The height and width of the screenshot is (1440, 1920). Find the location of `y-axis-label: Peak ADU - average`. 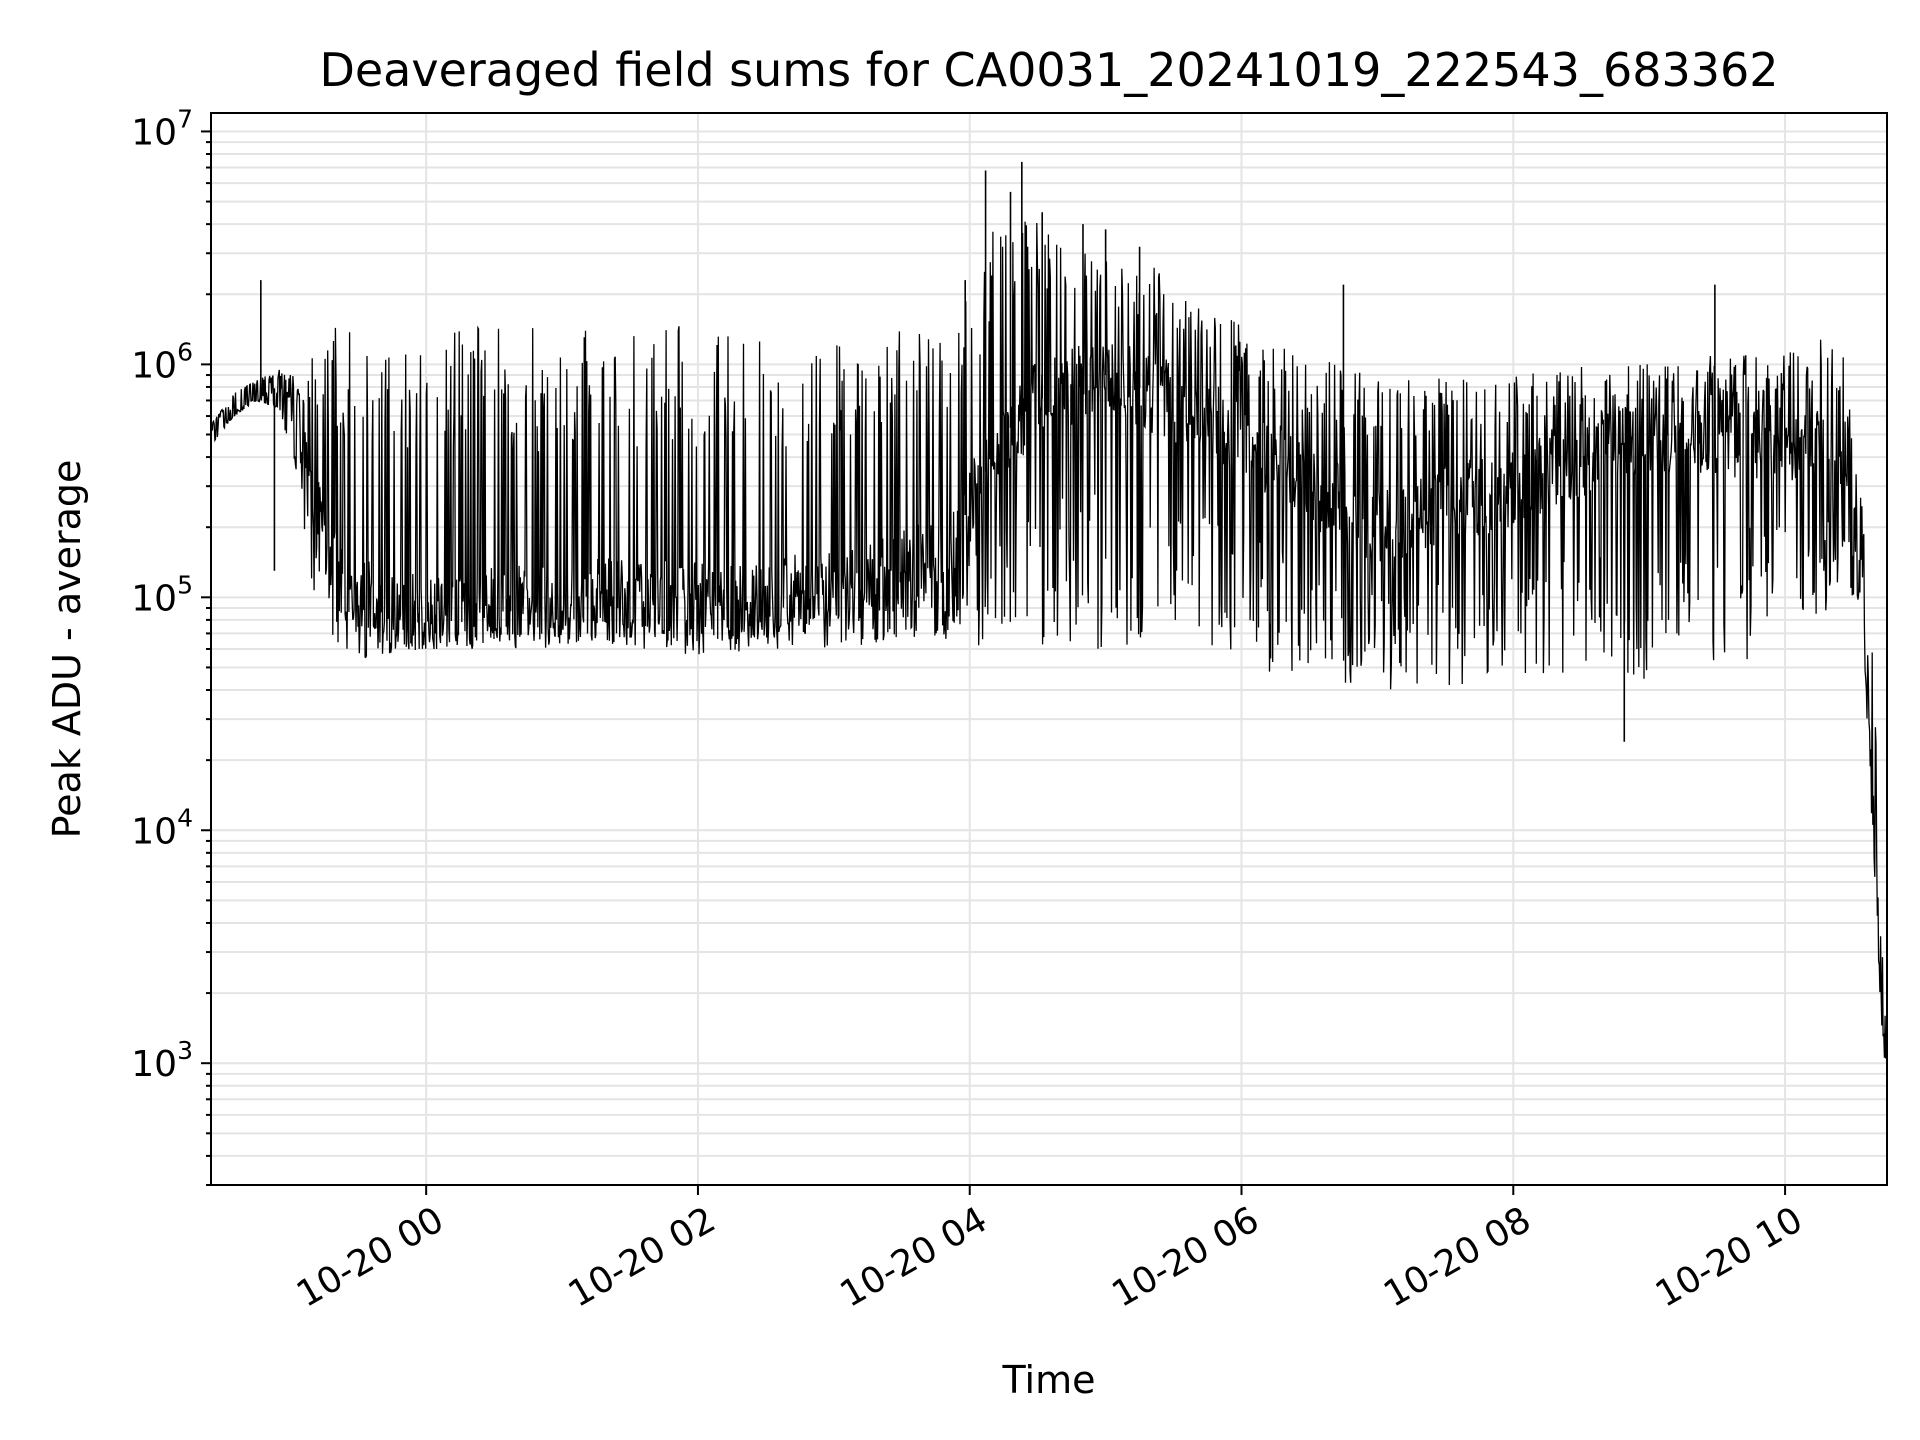

y-axis-label: Peak ADU - average is located at coordinates (67, 649).